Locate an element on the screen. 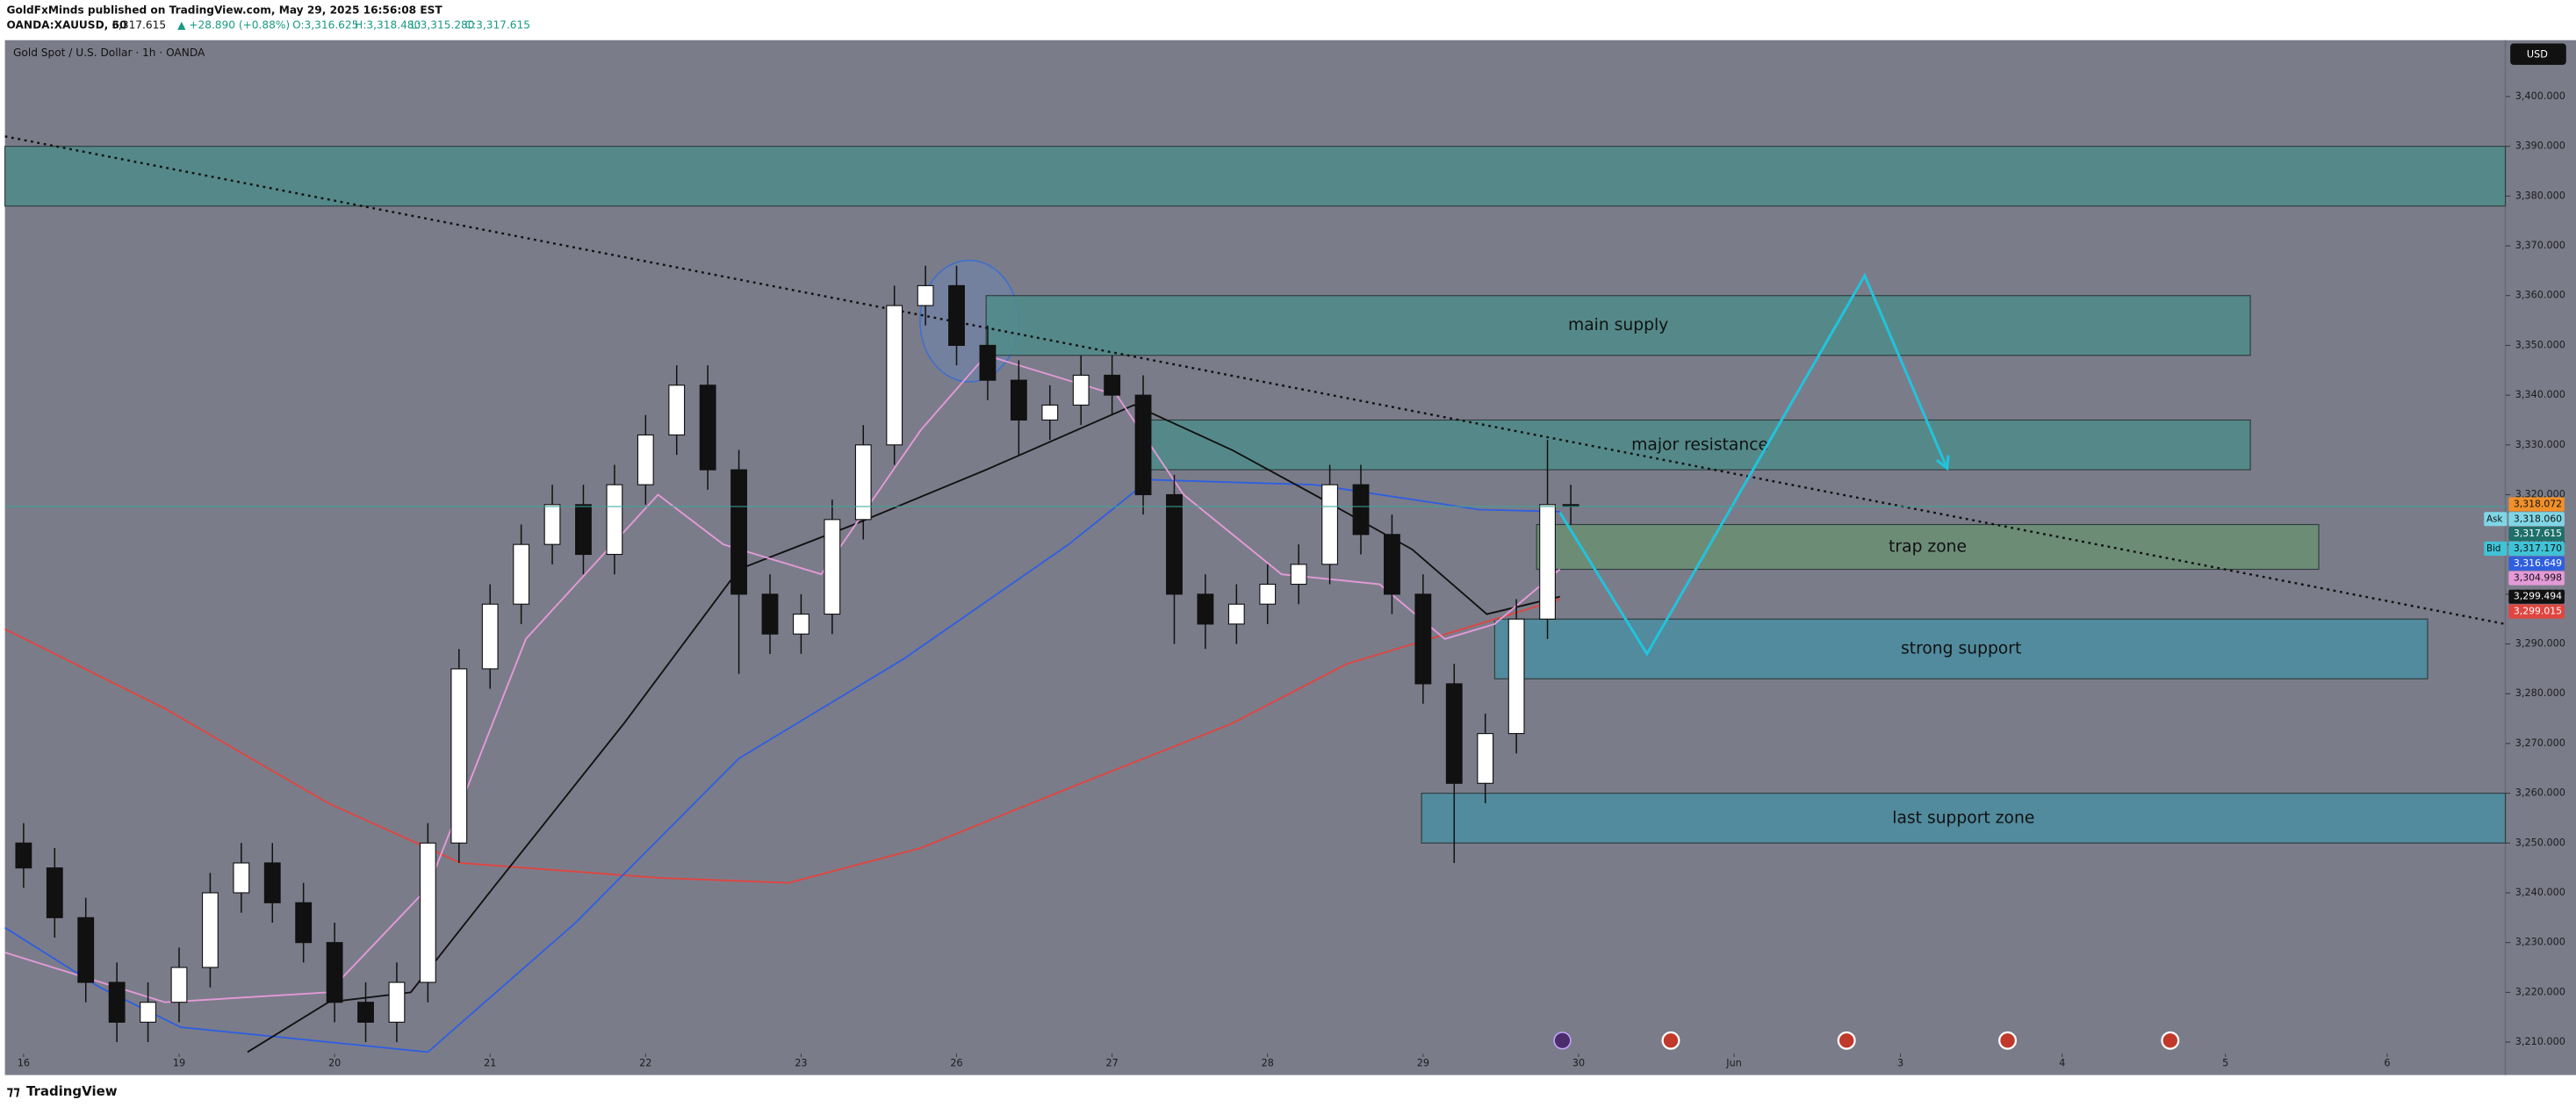  ohlc-open: O:3,316.625 is located at coordinates (325, 24).